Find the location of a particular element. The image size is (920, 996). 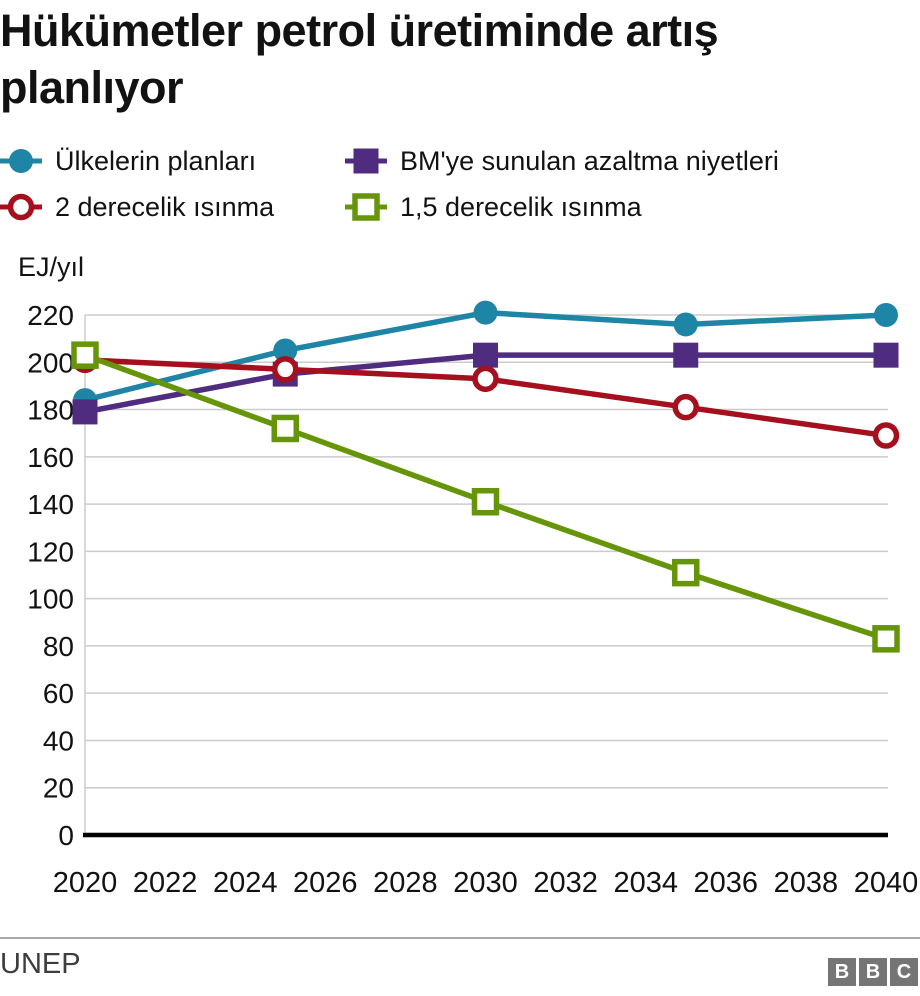

legend-label: 1,5 derecelik ısınma is located at coordinates (521, 206).